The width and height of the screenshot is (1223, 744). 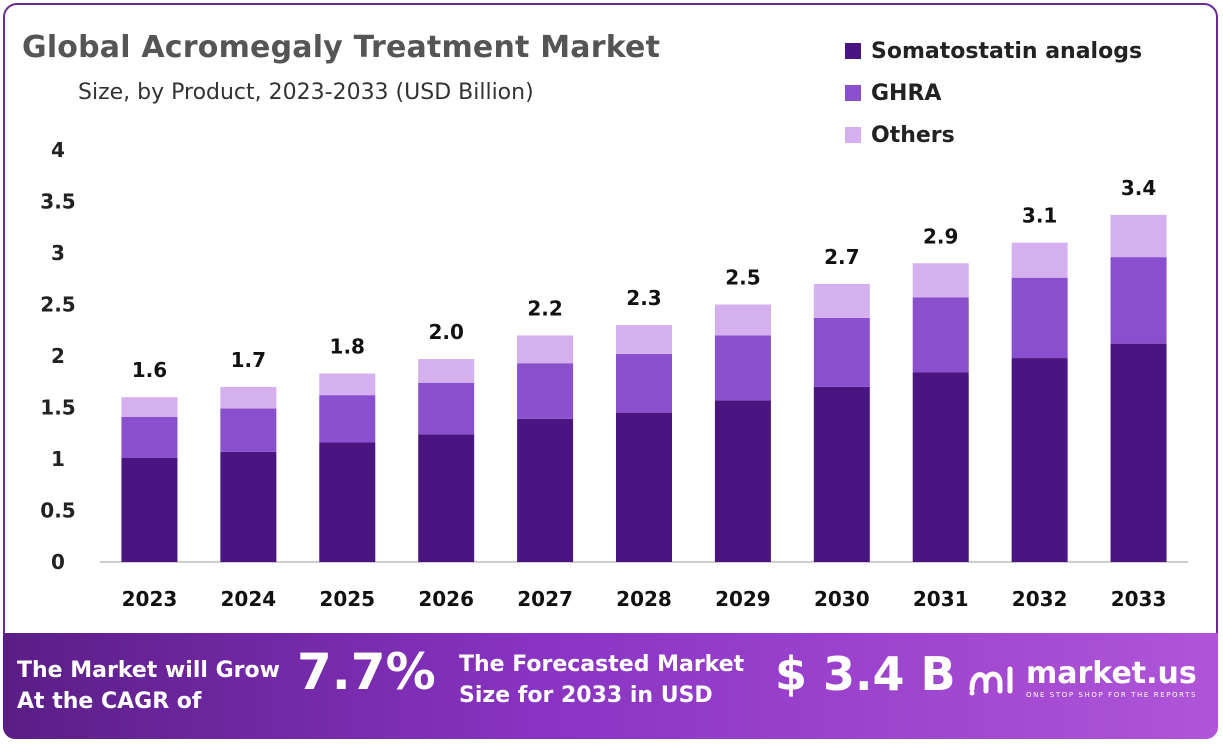 I want to click on x-tick-label: 2023, so click(x=150, y=599).